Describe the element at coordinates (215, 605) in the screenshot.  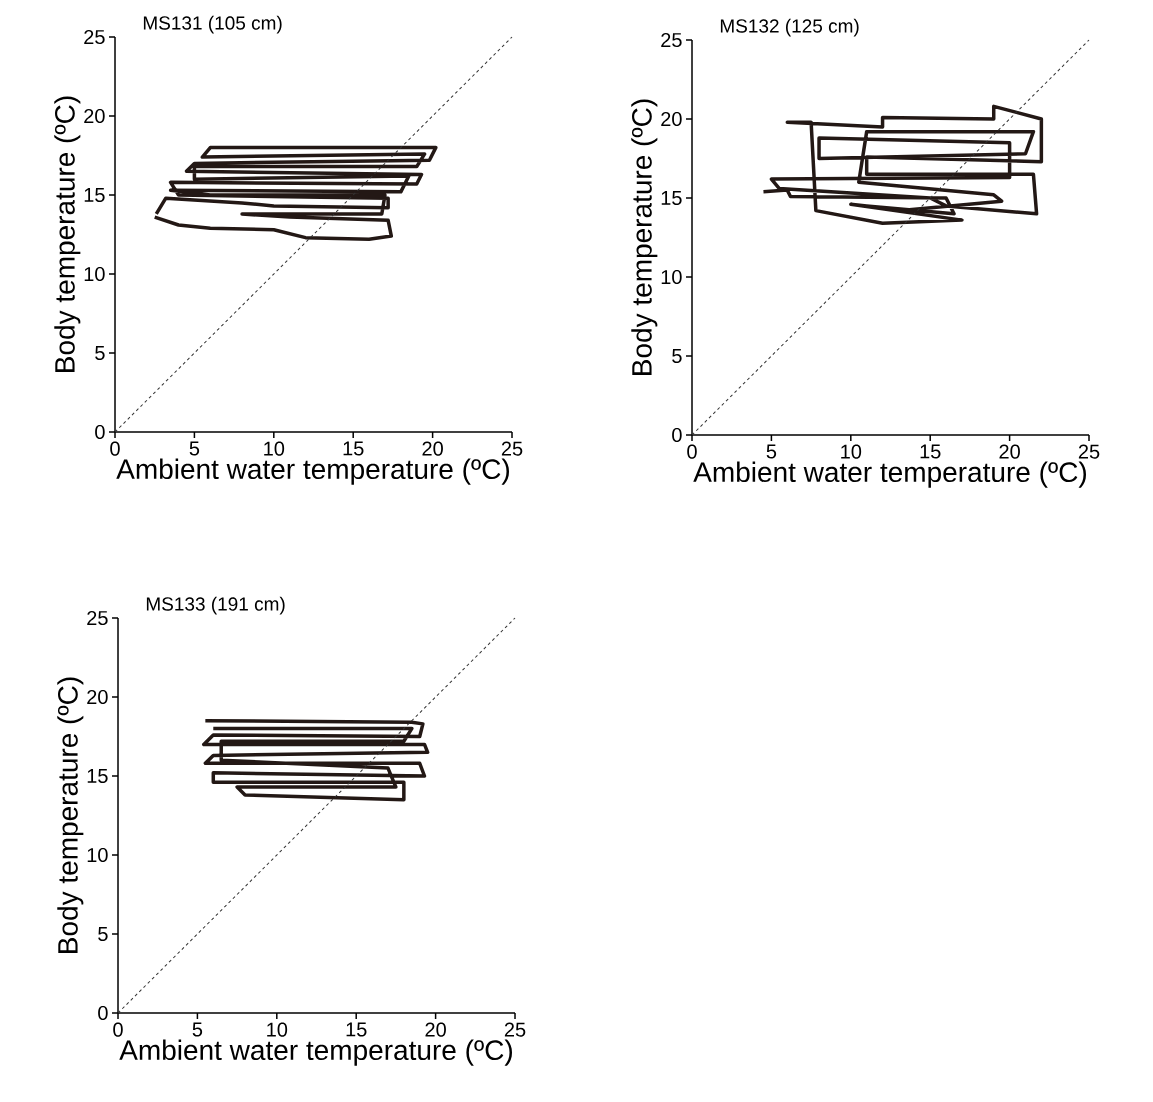
I see `chart-title: MS133 (191 cm)` at that location.